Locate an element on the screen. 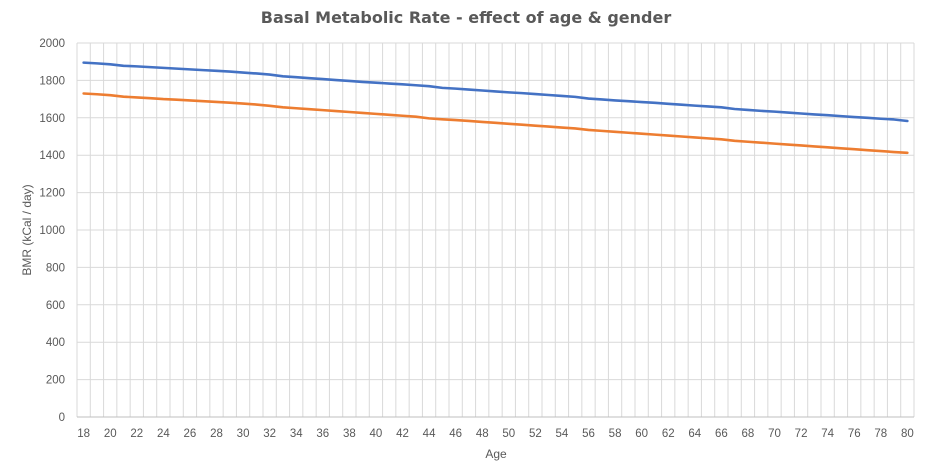 The image size is (933, 461). y-axis-ticks: 0 200 400 600 800 1000 1200 1400 1600 1800 2000 is located at coordinates (52, 231).